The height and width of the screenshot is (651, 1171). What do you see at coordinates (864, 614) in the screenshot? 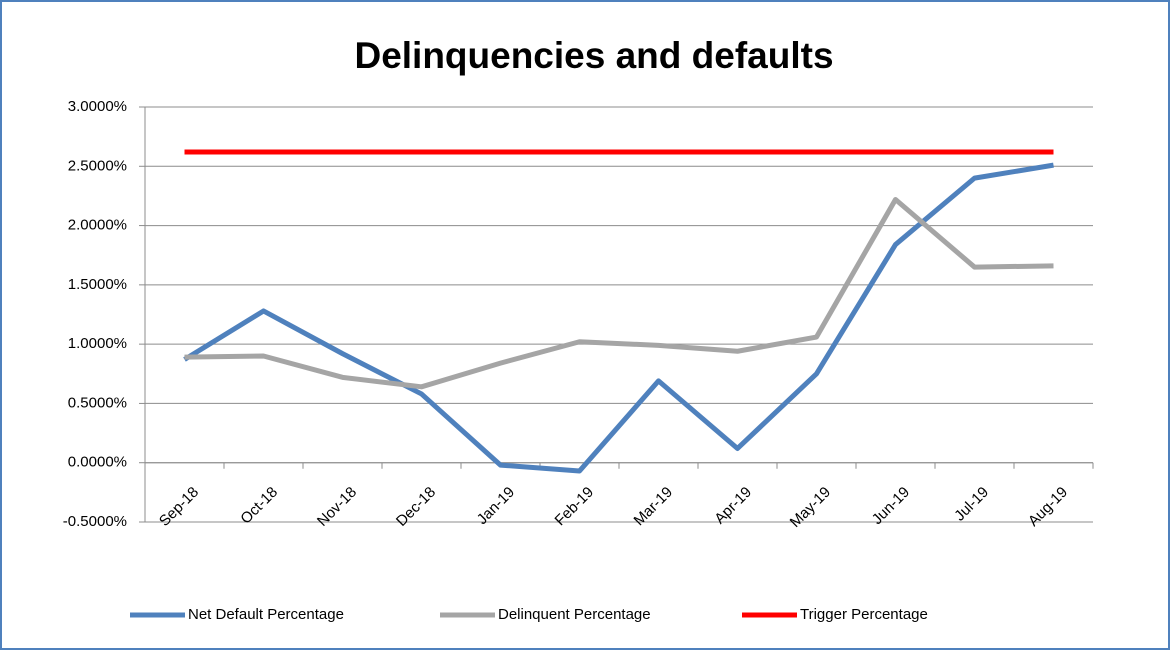
I see `legend-label: Trigger Percentage` at bounding box center [864, 614].